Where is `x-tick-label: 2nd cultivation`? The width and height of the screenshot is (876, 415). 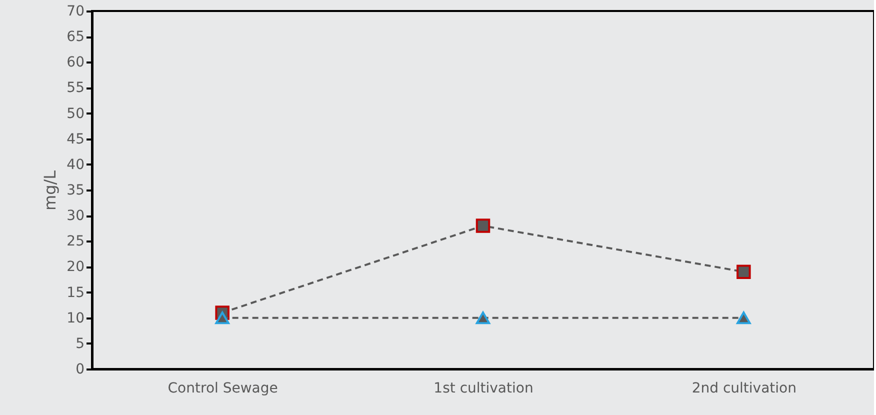 x-tick-label: 2nd cultivation is located at coordinates (744, 388).